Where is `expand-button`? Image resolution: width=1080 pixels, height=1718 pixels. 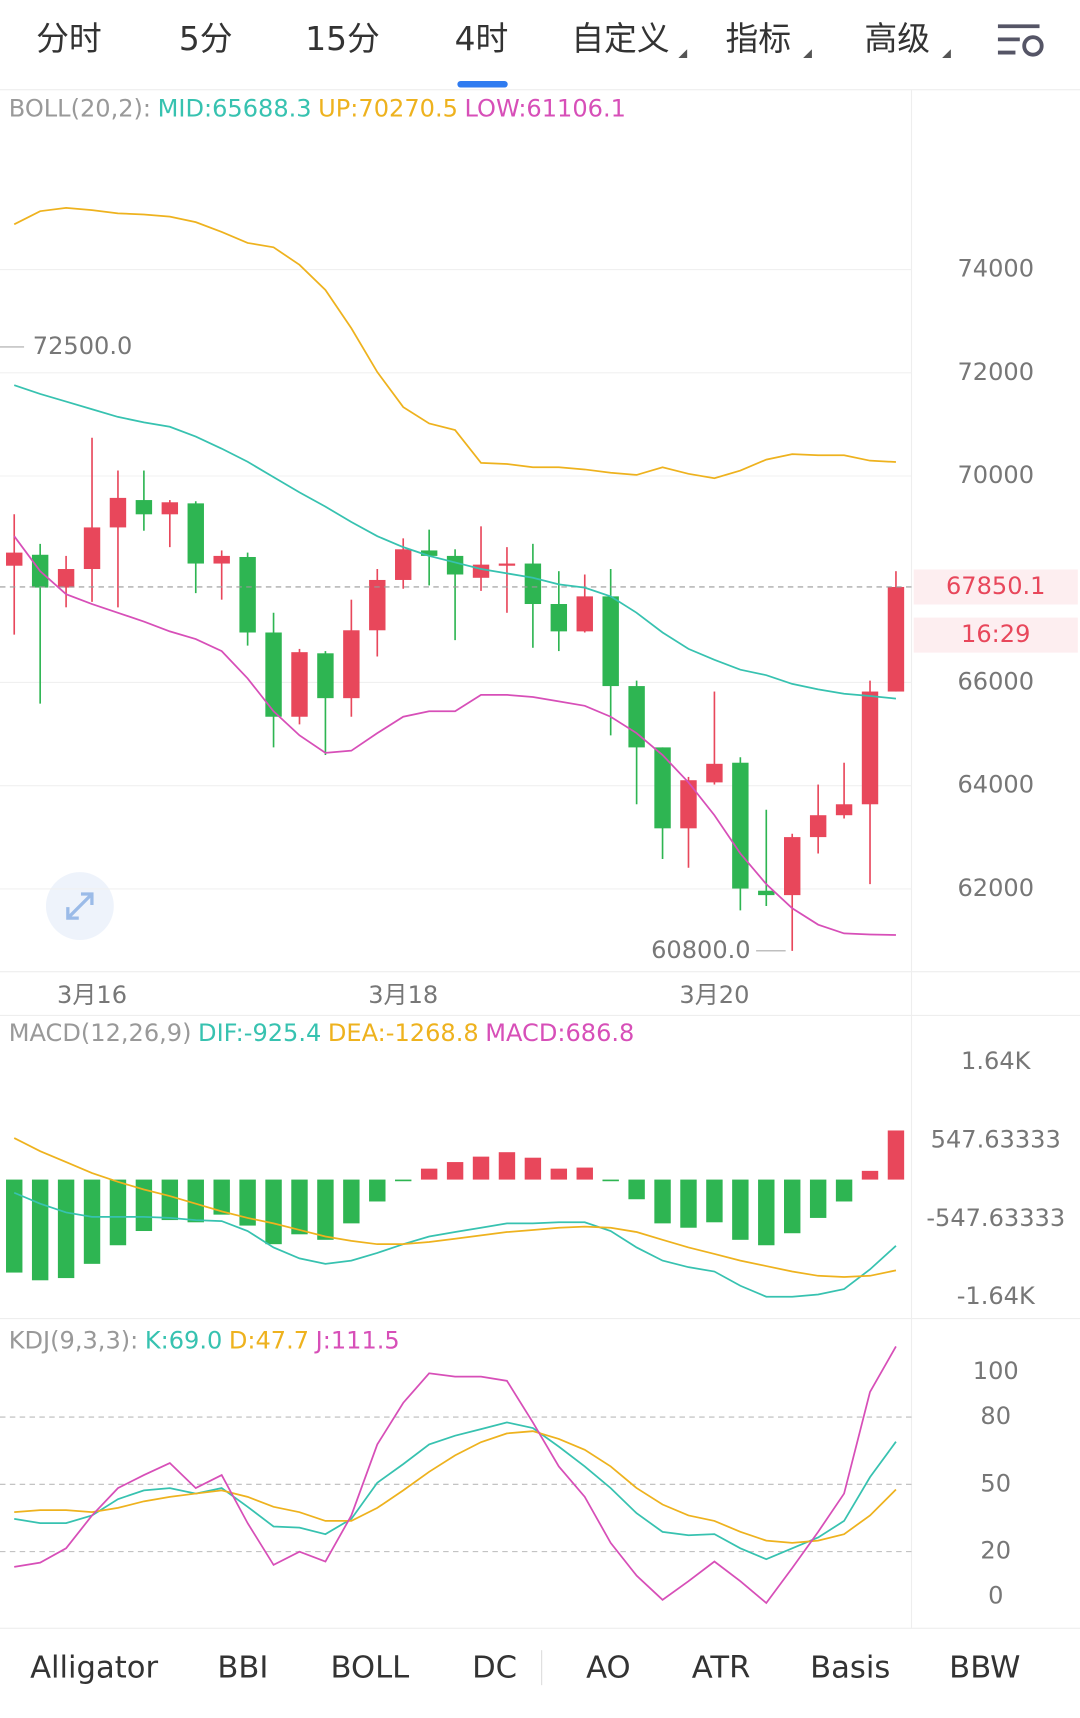 expand-button is located at coordinates (79, 906).